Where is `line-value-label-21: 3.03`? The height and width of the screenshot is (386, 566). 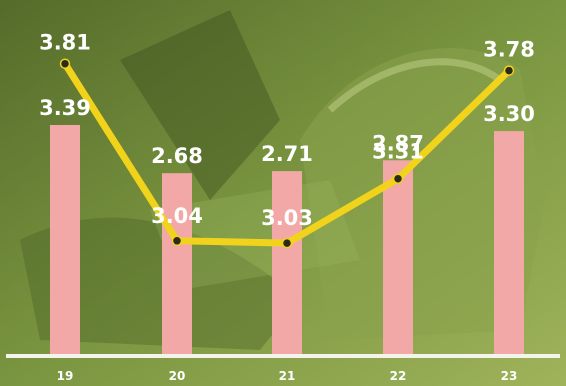 line-value-label-21: 3.03 is located at coordinates (287, 218).